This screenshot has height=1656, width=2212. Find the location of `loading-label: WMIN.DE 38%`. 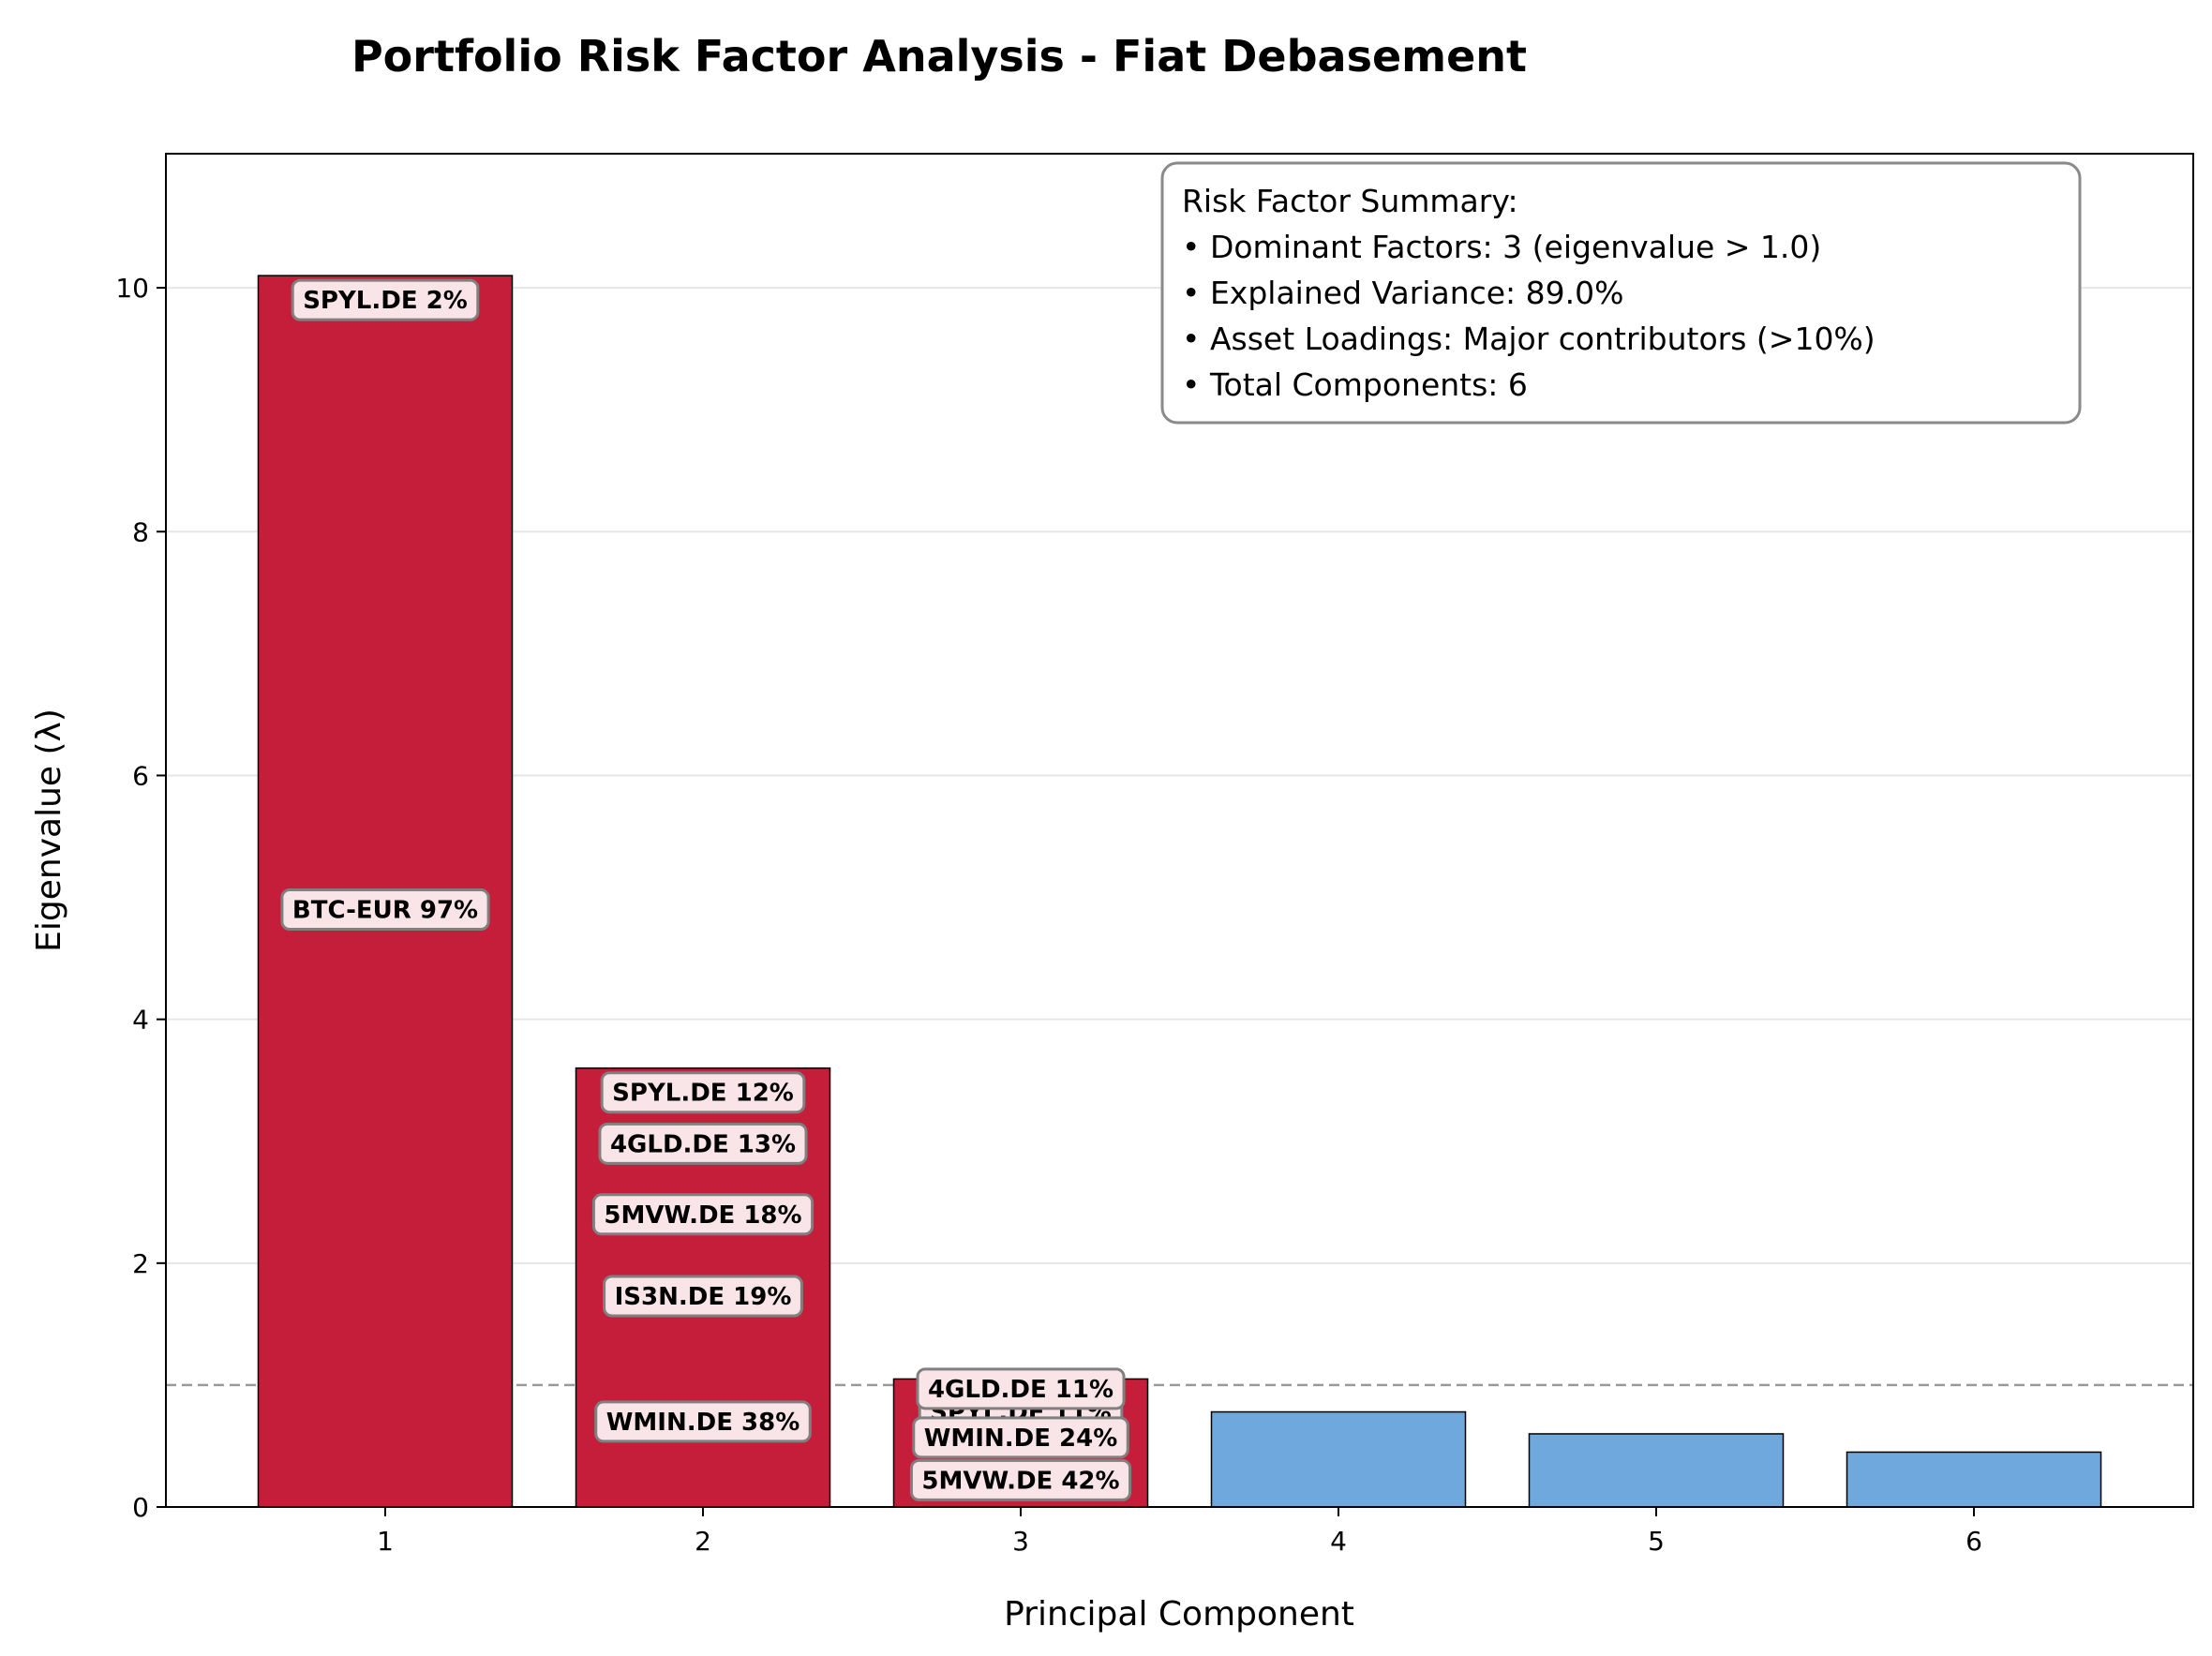

loading-label: WMIN.DE 38% is located at coordinates (703, 1421).